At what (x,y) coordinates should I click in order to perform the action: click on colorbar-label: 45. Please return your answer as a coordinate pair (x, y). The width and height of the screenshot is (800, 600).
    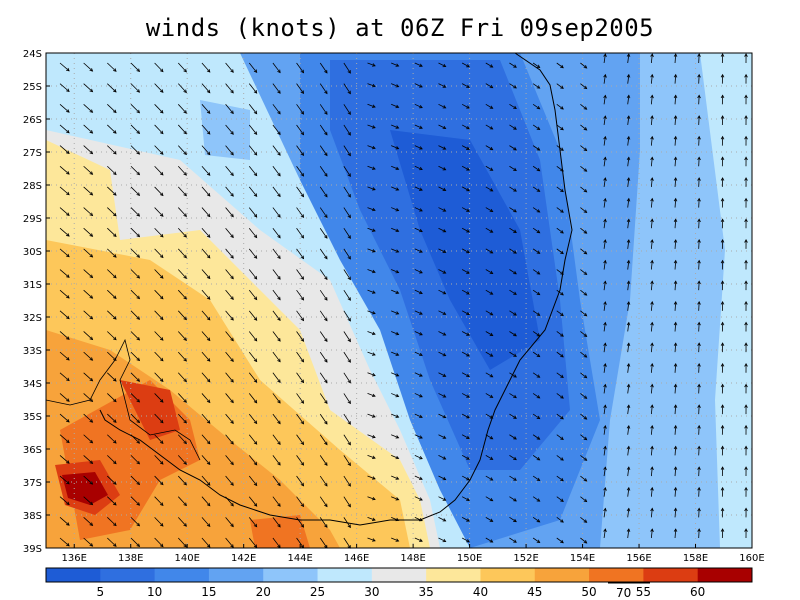
    Looking at the image, I should click on (534, 592).